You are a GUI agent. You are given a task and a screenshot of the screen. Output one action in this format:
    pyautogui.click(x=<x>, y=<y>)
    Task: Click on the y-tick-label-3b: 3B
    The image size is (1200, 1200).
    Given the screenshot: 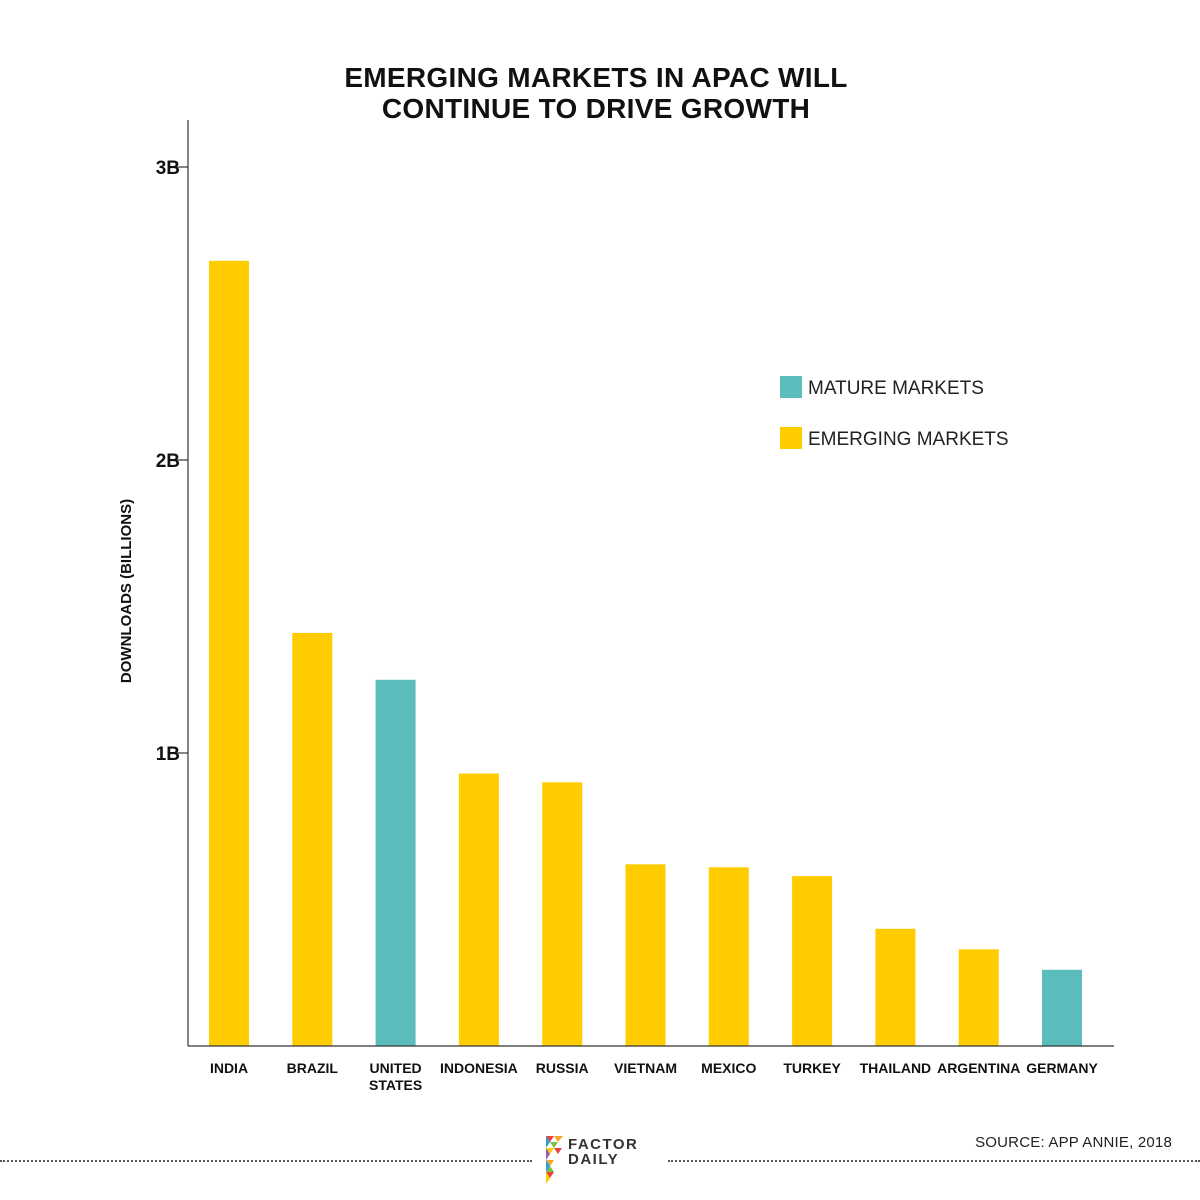 What is the action you would take?
    pyautogui.click(x=168, y=168)
    